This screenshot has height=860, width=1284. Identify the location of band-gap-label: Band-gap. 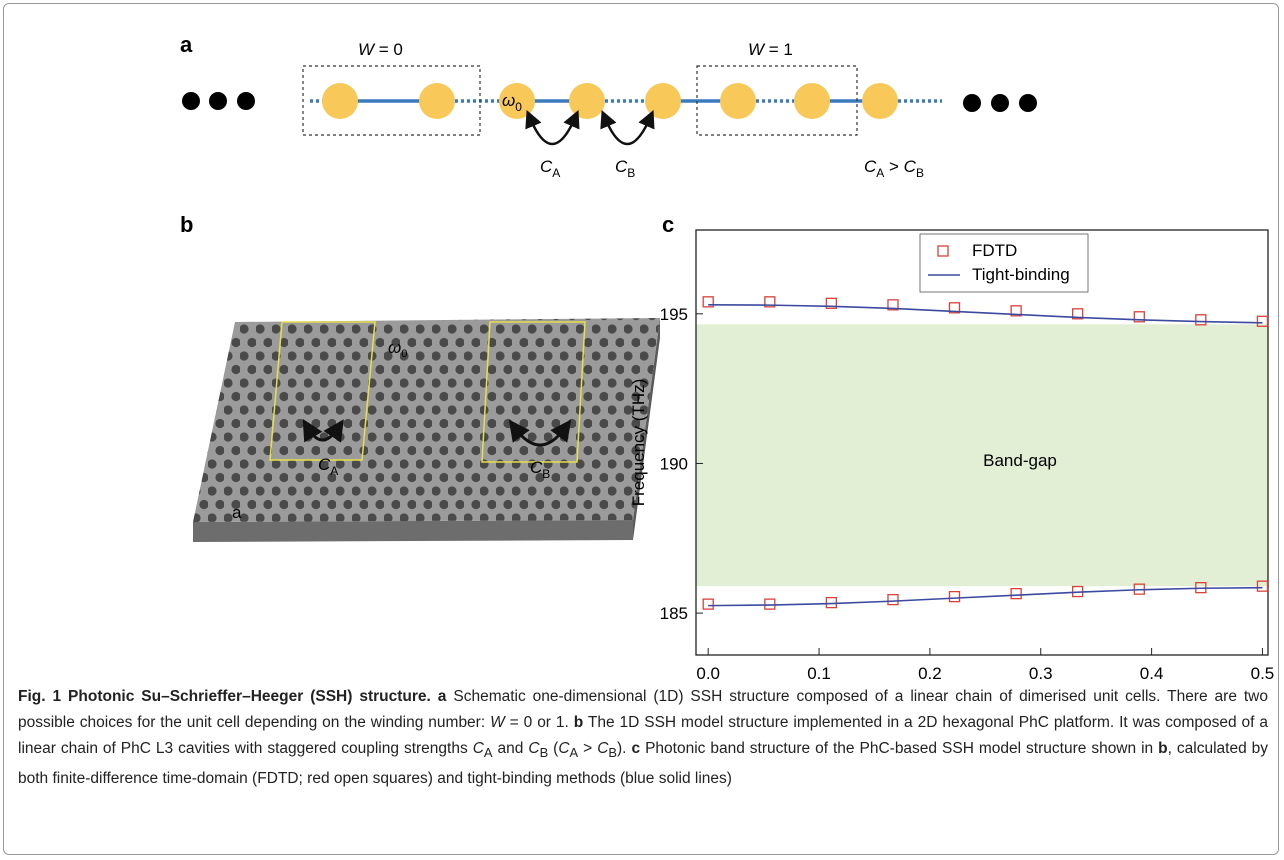
(1020, 460).